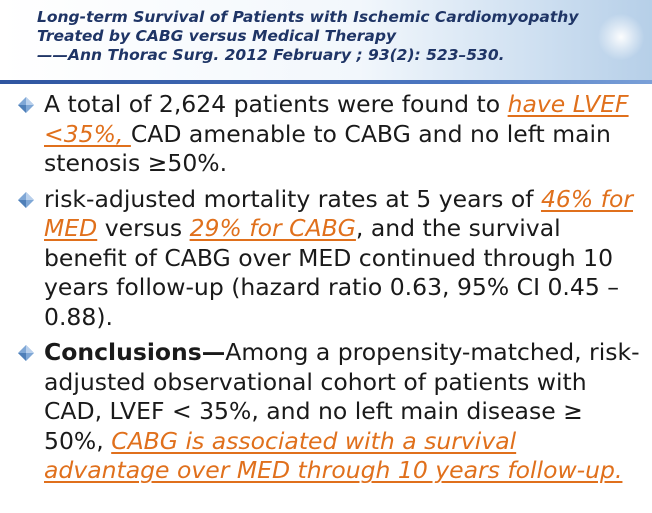 Image resolution: width=652 pixels, height=513 pixels. What do you see at coordinates (276, 104) in the screenshot?
I see `bullet-text: A total of 2,624 patients were found to` at bounding box center [276, 104].